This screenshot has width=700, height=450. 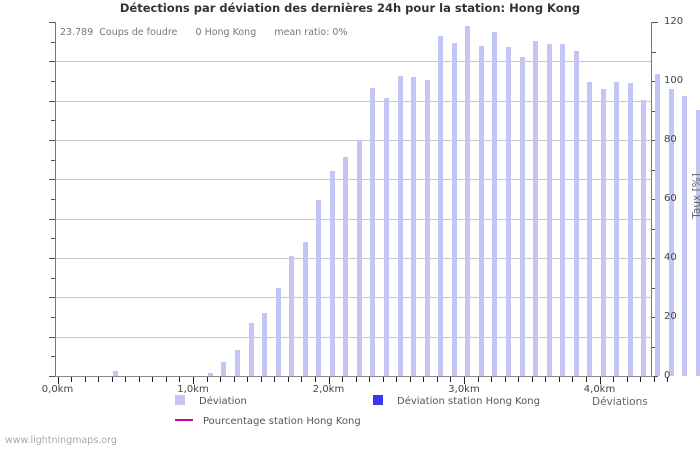 I want to click on y-axis-tick-right, so click(x=655, y=22).